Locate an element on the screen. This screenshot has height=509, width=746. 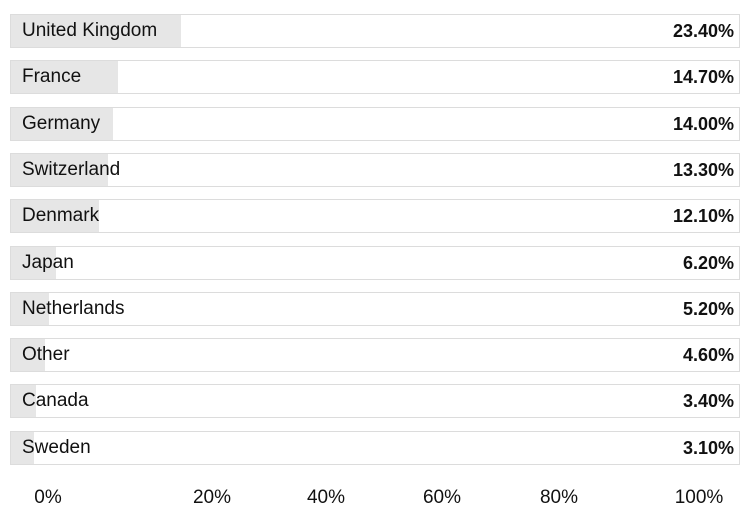
bar-row: Switzerland 13.30% is located at coordinates (375, 169).